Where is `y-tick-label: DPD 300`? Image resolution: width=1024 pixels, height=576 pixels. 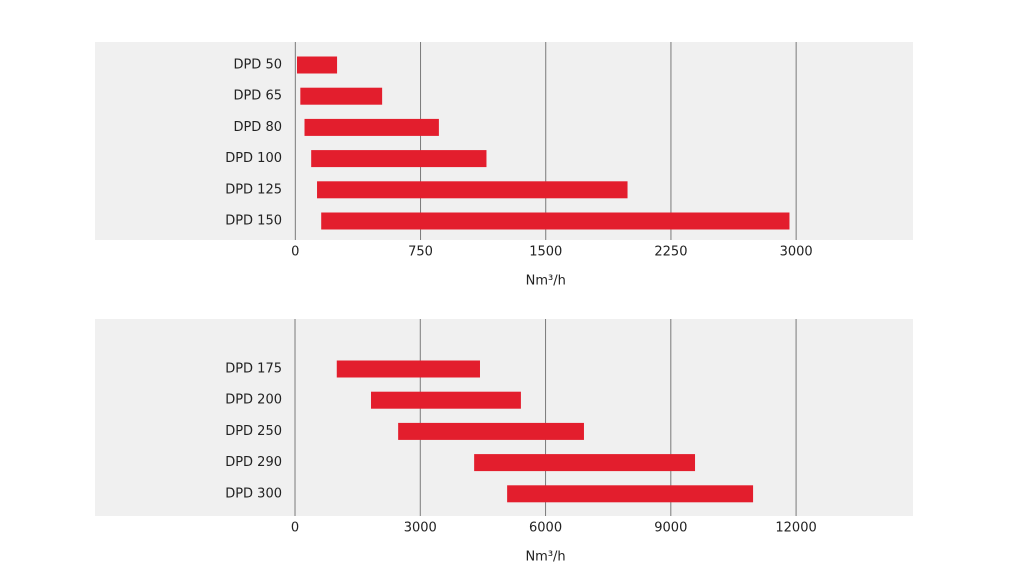
y-tick-label: DPD 300 is located at coordinates (253, 493).